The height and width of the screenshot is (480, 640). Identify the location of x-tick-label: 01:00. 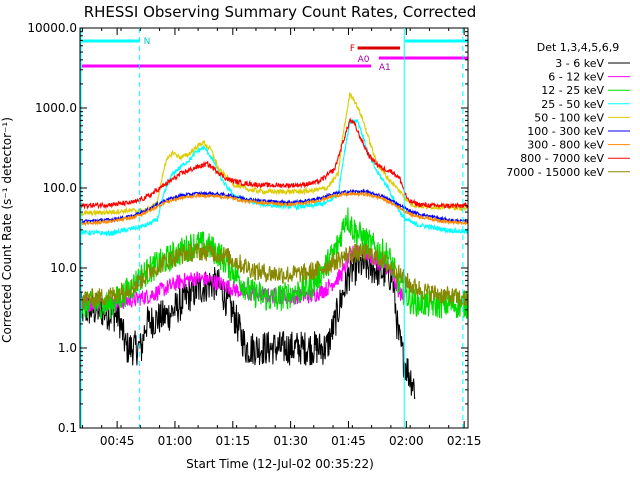
(175, 441).